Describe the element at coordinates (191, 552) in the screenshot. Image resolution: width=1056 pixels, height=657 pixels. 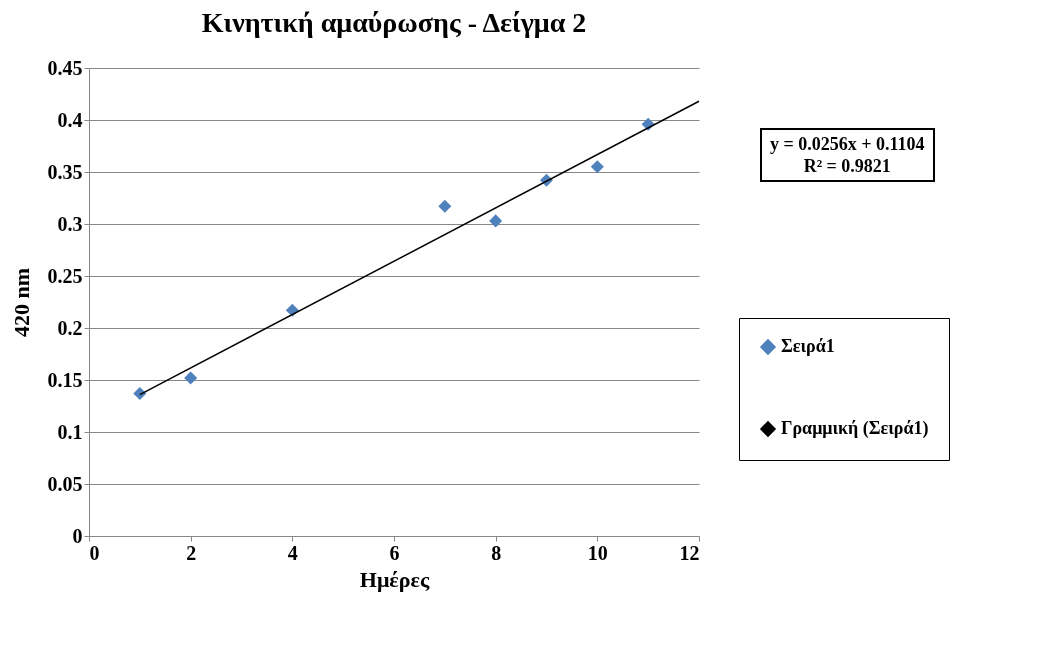
I see `x-tick-label: 2` at that location.